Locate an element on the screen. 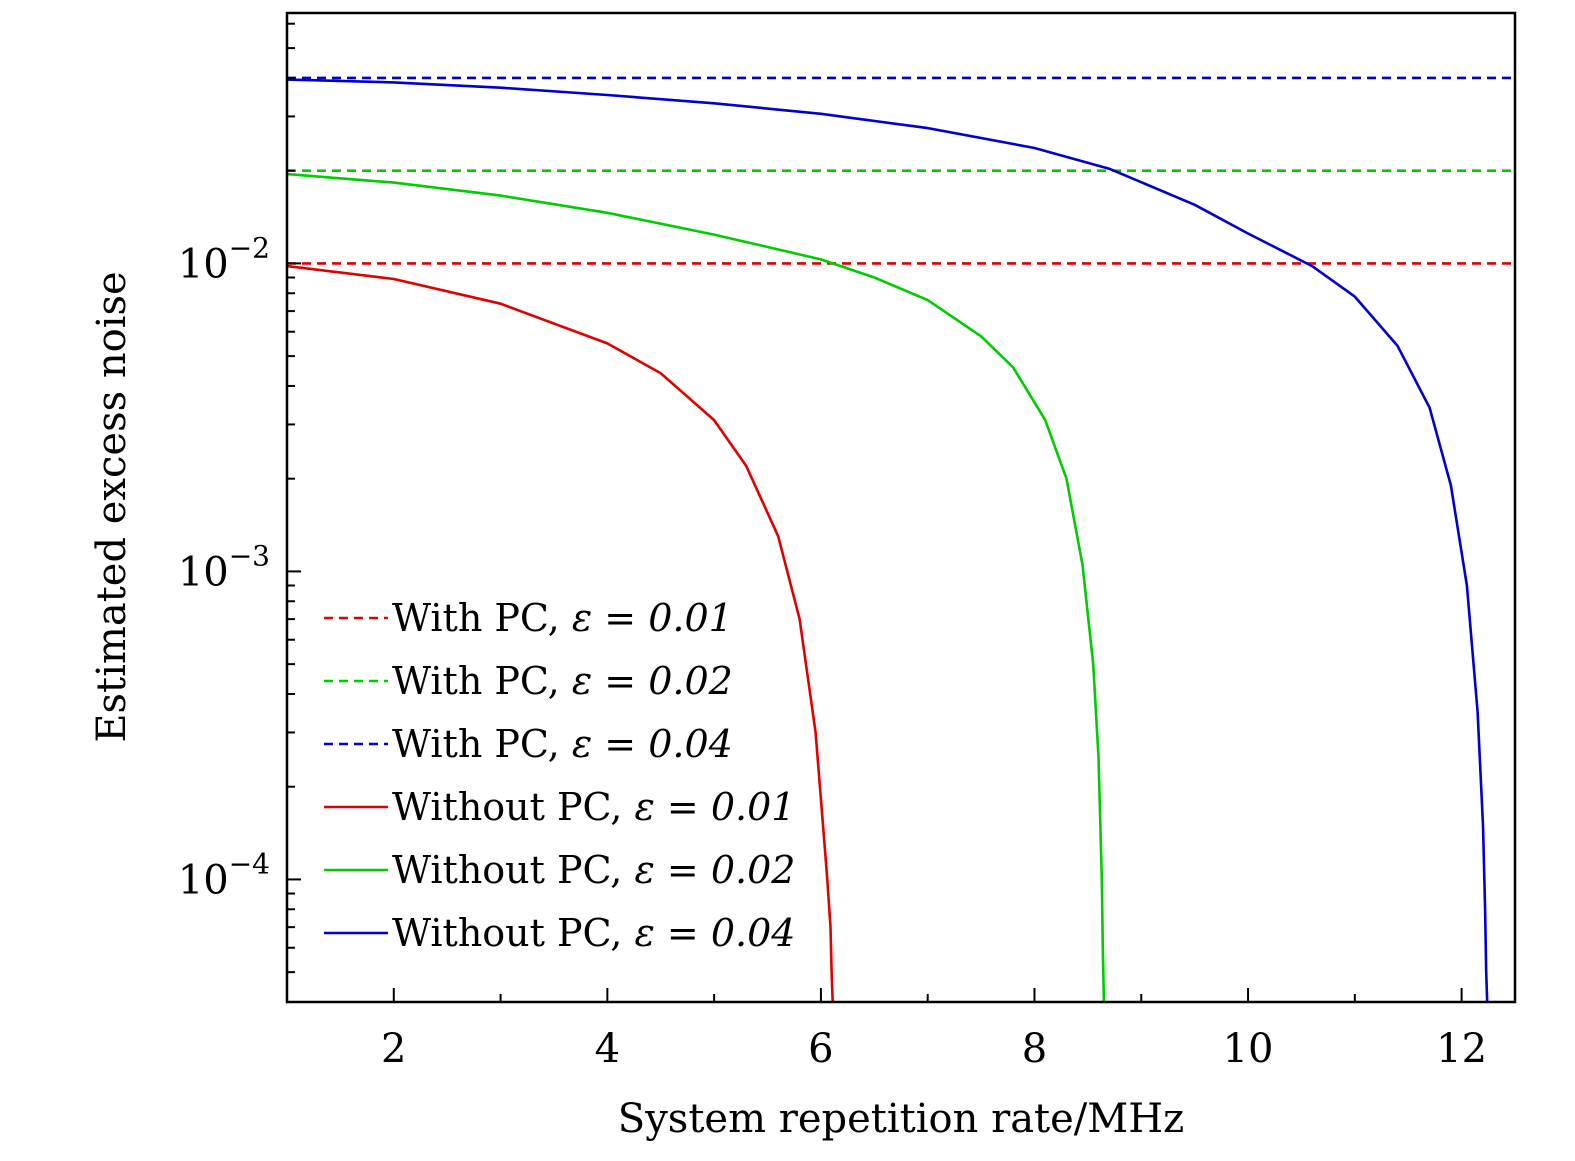 This screenshot has width=1575, height=1161. x-tick-label: 10 is located at coordinates (1248, 1049).